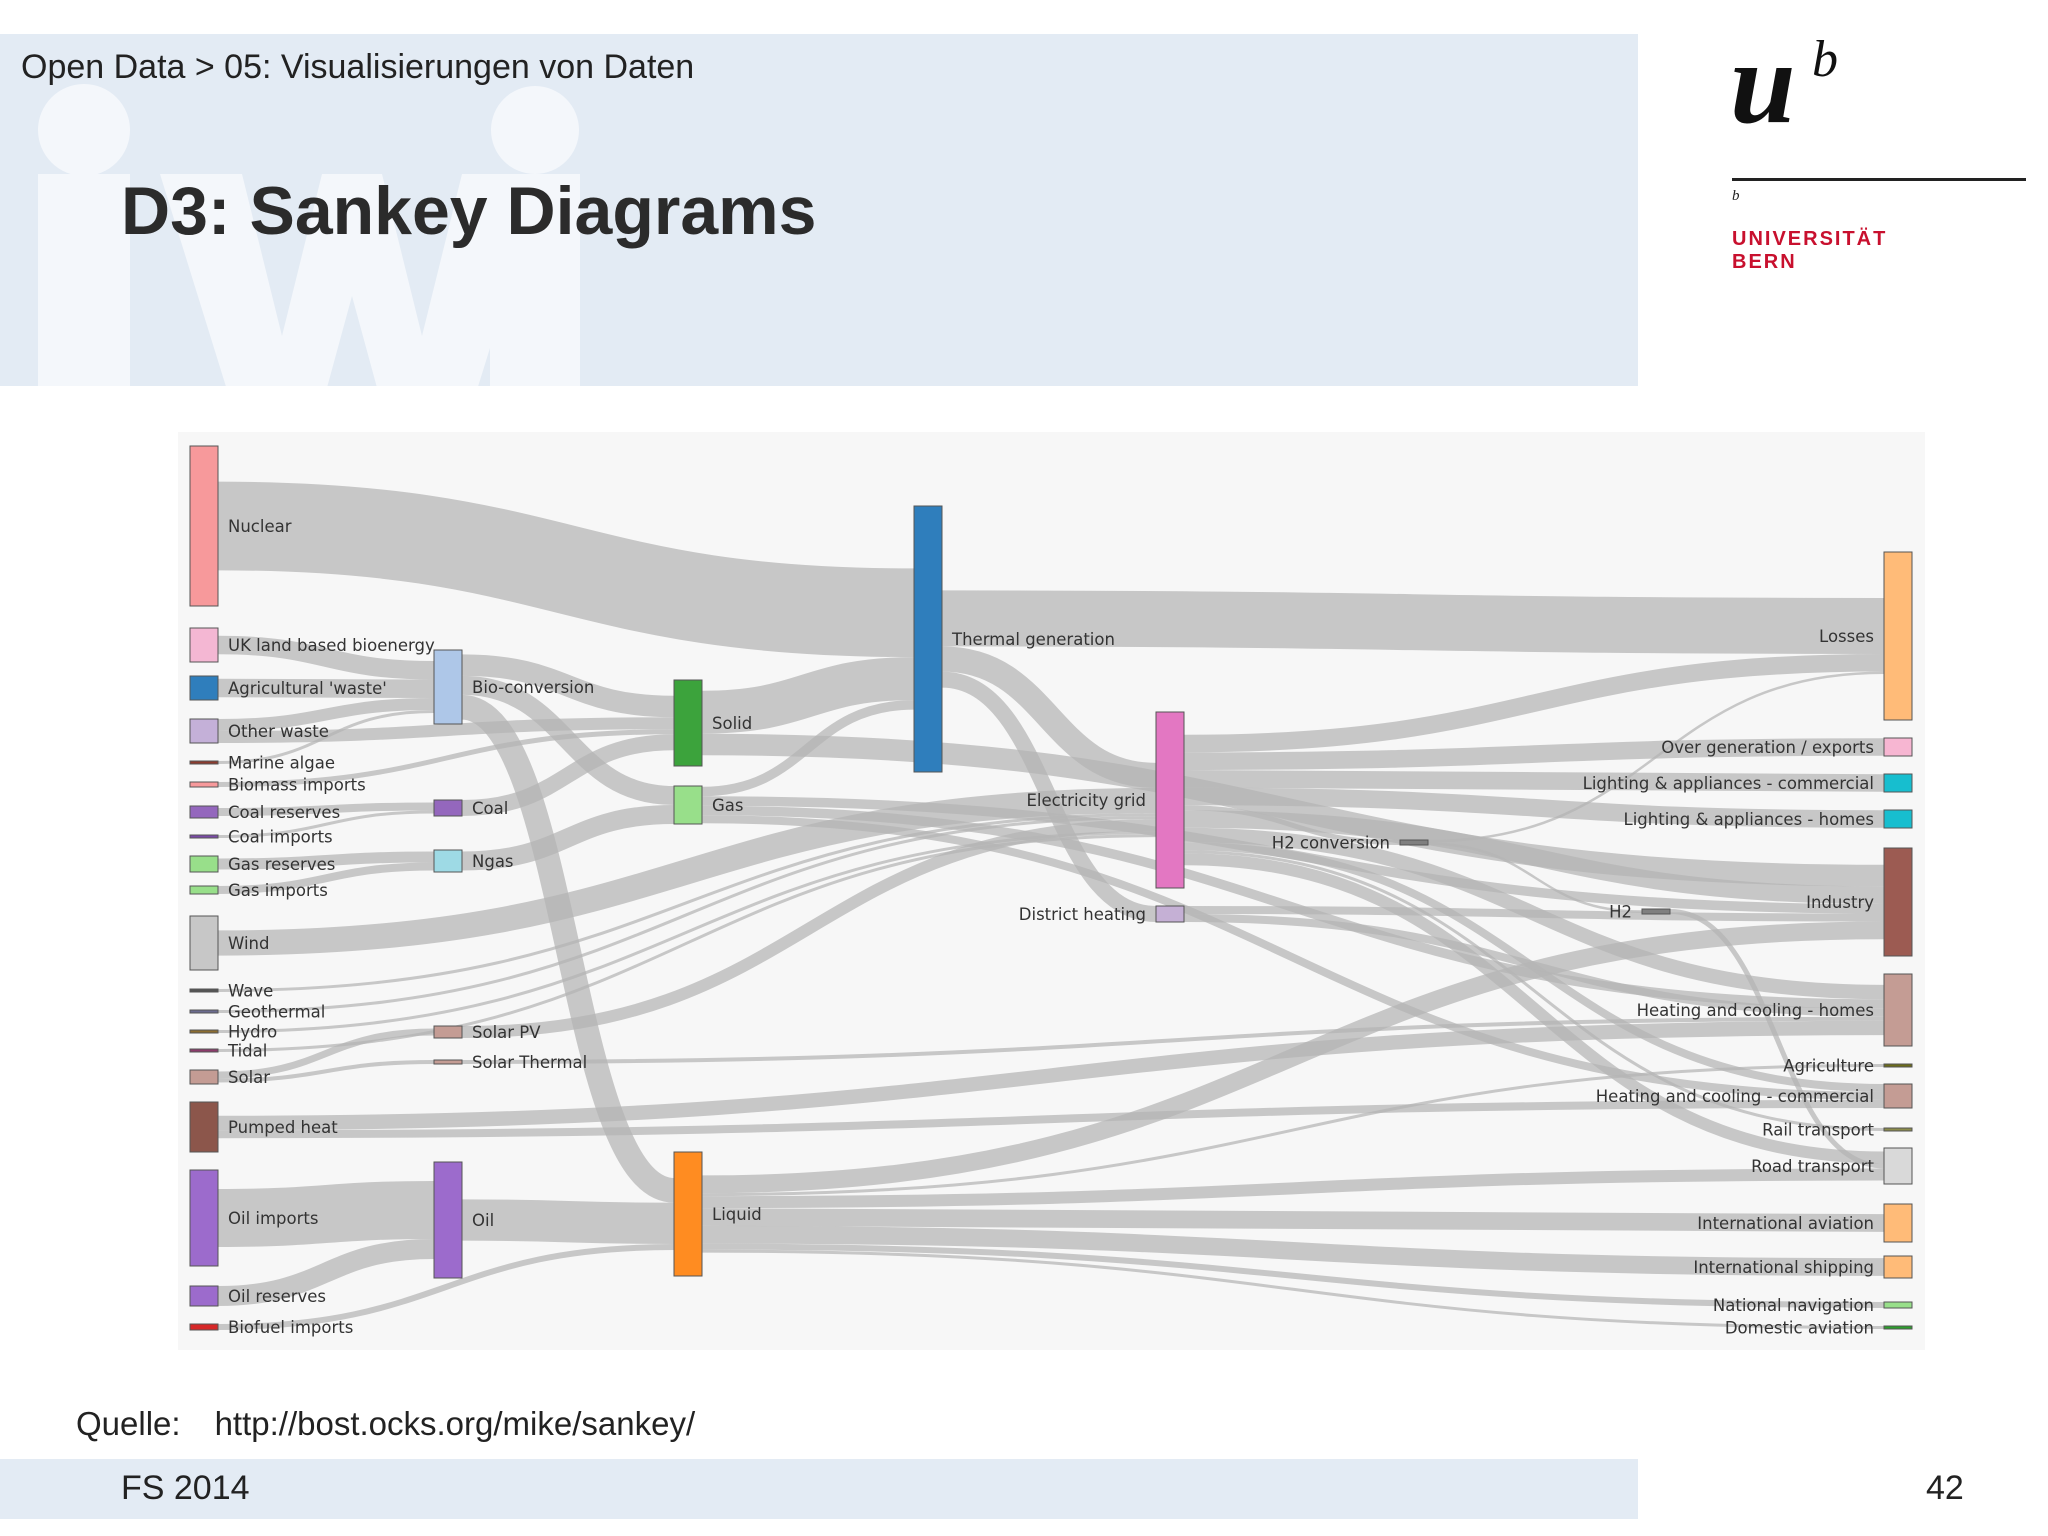 Image resolution: width=2048 pixels, height=1536 pixels. What do you see at coordinates (566, 569) in the screenshot?
I see `sankey-link-nuclear-thermal` at bounding box center [566, 569].